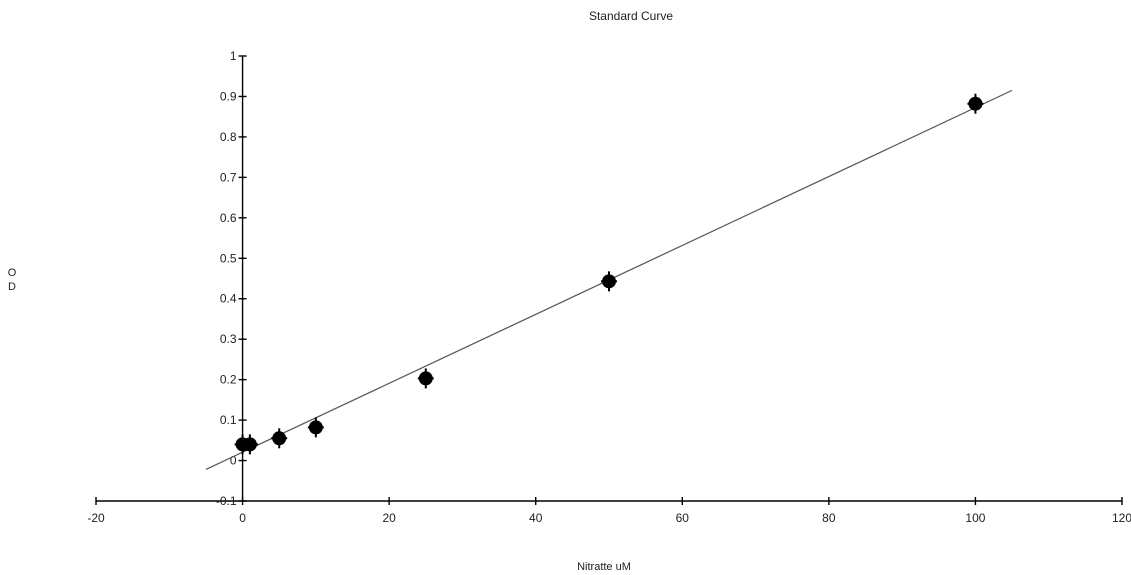 This screenshot has height=575, width=1131. What do you see at coordinates (12, 280) in the screenshot?
I see `y-axis-title: OD` at bounding box center [12, 280].